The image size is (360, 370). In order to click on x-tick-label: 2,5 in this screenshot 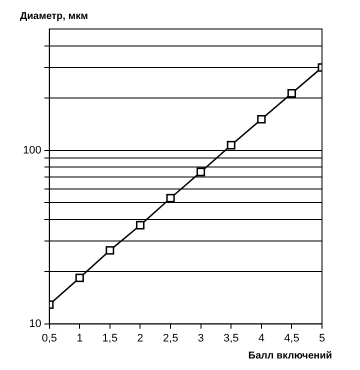, I will do `click(170, 338)`.